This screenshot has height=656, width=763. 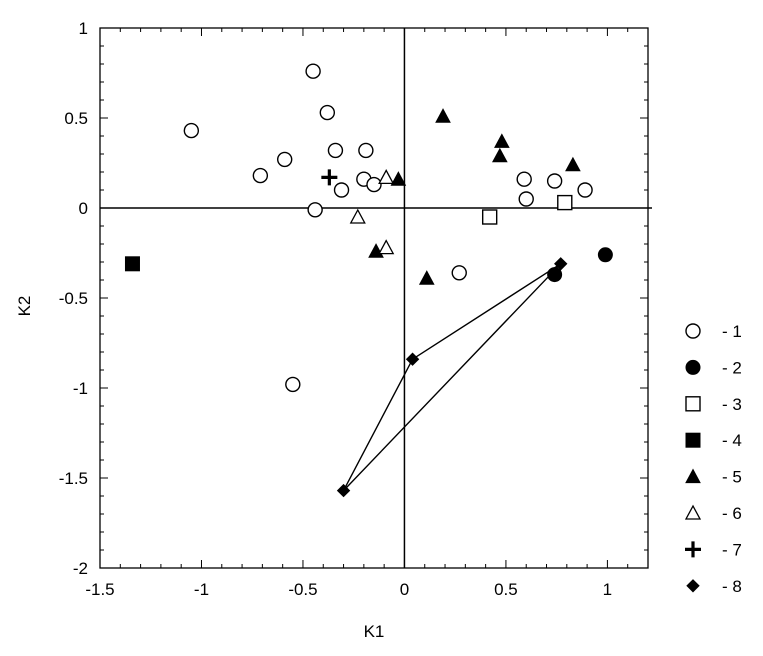 What do you see at coordinates (201, 589) in the screenshot?
I see `x-tick-label: -1` at bounding box center [201, 589].